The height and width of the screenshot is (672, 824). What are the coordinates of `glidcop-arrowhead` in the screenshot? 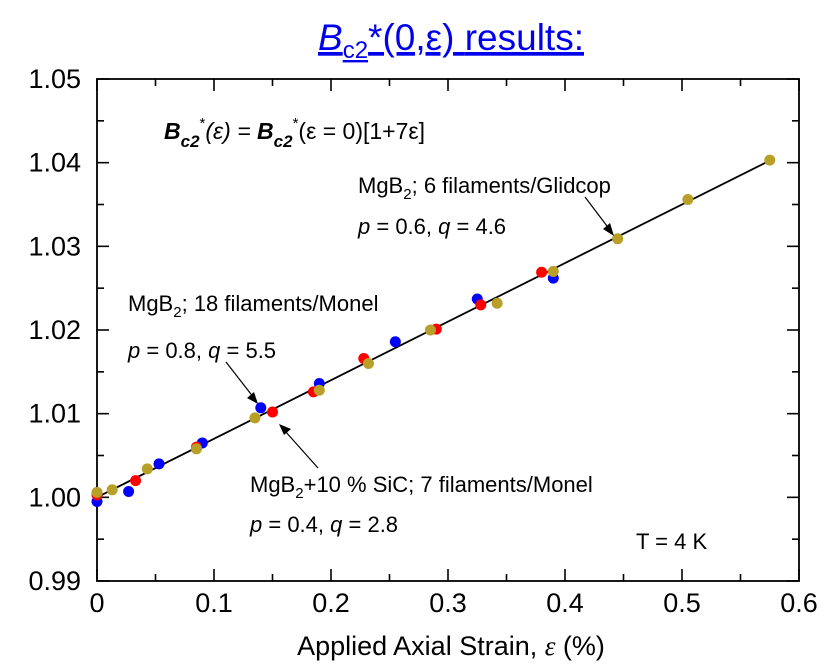 It's located at (608, 229).